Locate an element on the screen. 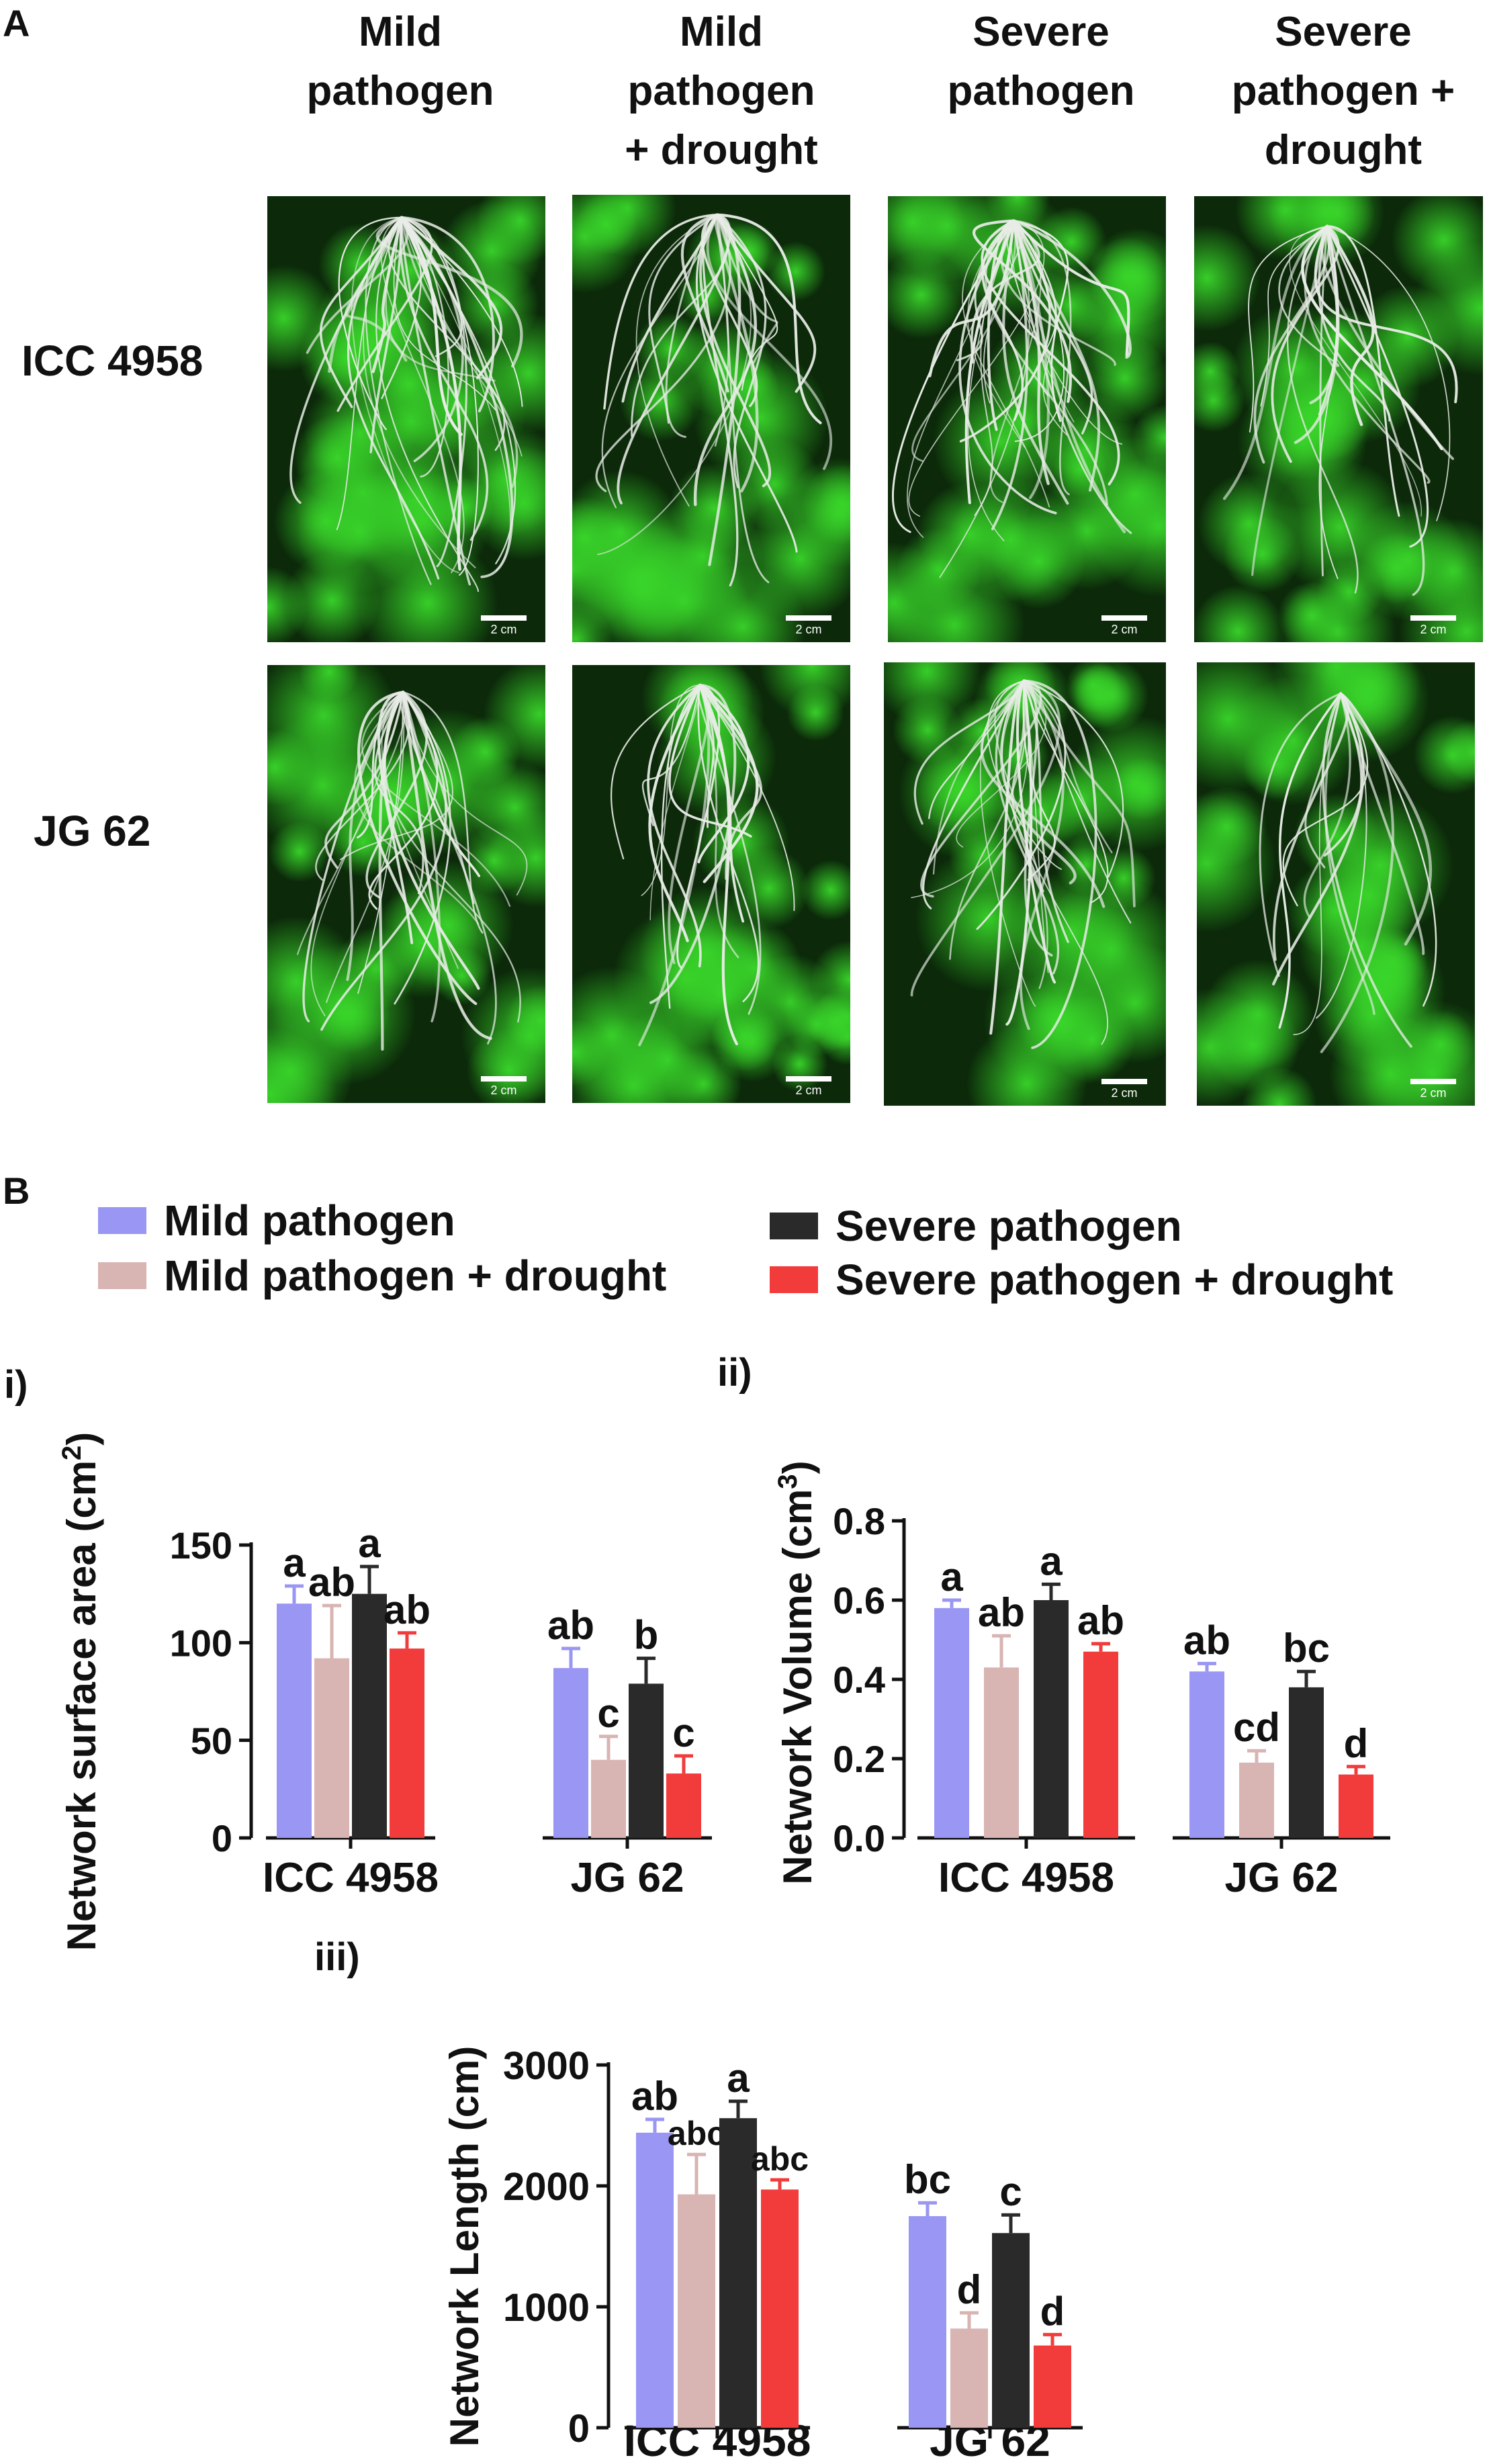 The width and height of the screenshot is (1489, 2464). legend-item-severe-pathogen-drought: Severe pathogen + drought is located at coordinates (1081, 1280).